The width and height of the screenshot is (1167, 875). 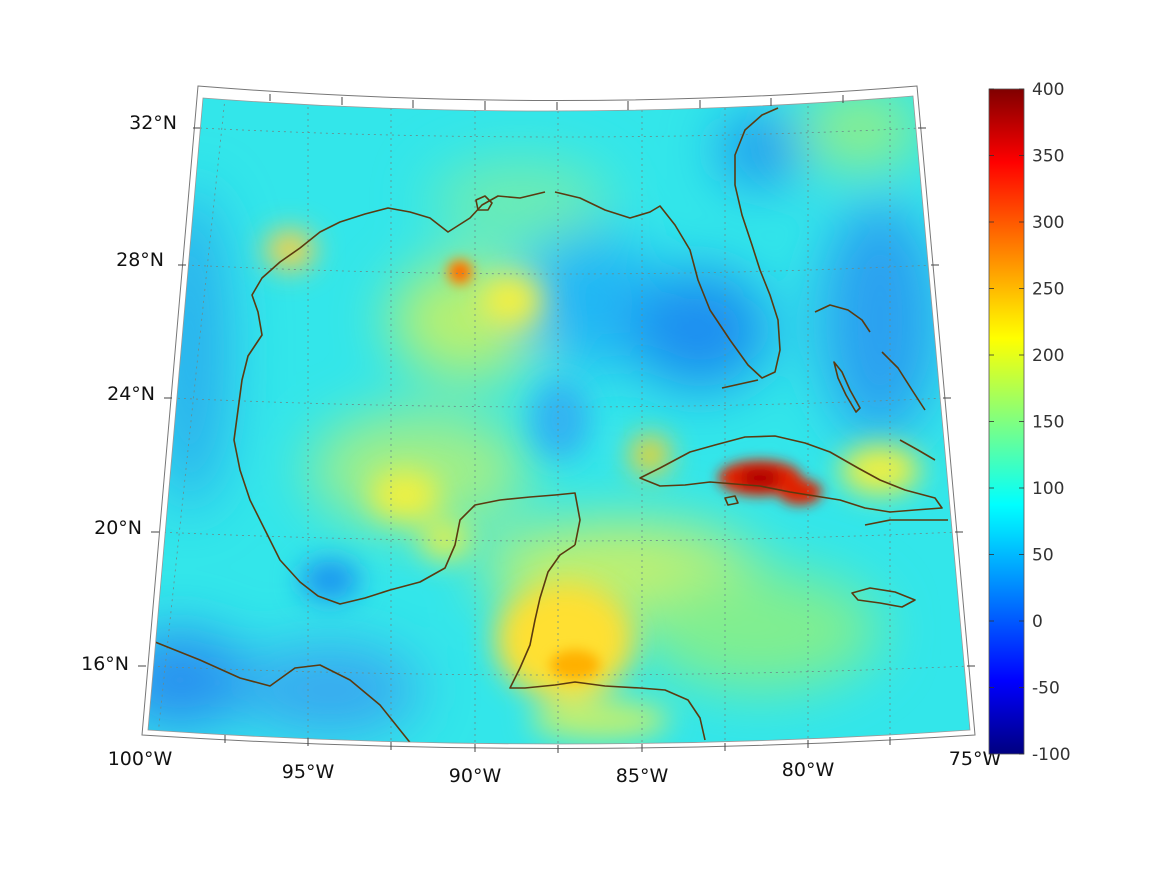 What do you see at coordinates (1048, 90) in the screenshot?
I see `colorbar-tick-label: 400` at bounding box center [1048, 90].